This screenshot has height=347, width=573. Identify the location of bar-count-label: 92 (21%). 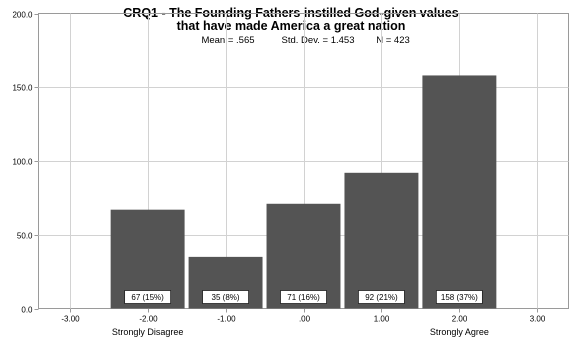
(381, 297).